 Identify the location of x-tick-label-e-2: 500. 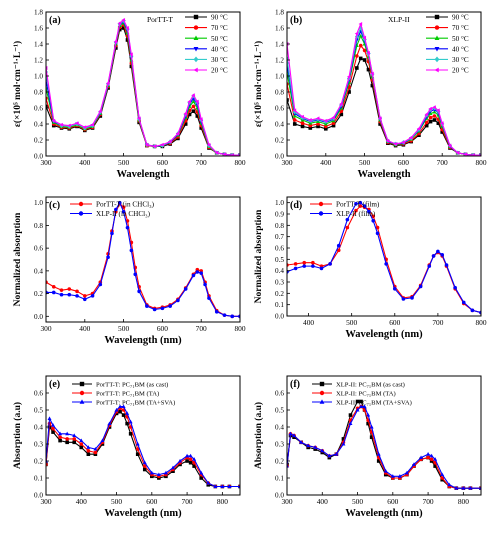
(116, 501).